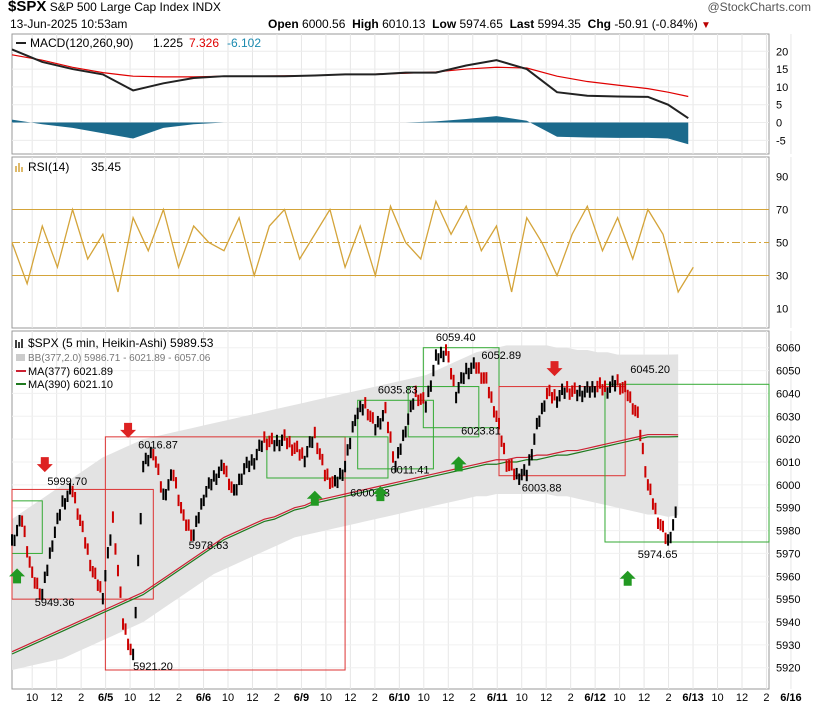  I want to click on rsi-legend-value: 35.45, so click(106, 167).